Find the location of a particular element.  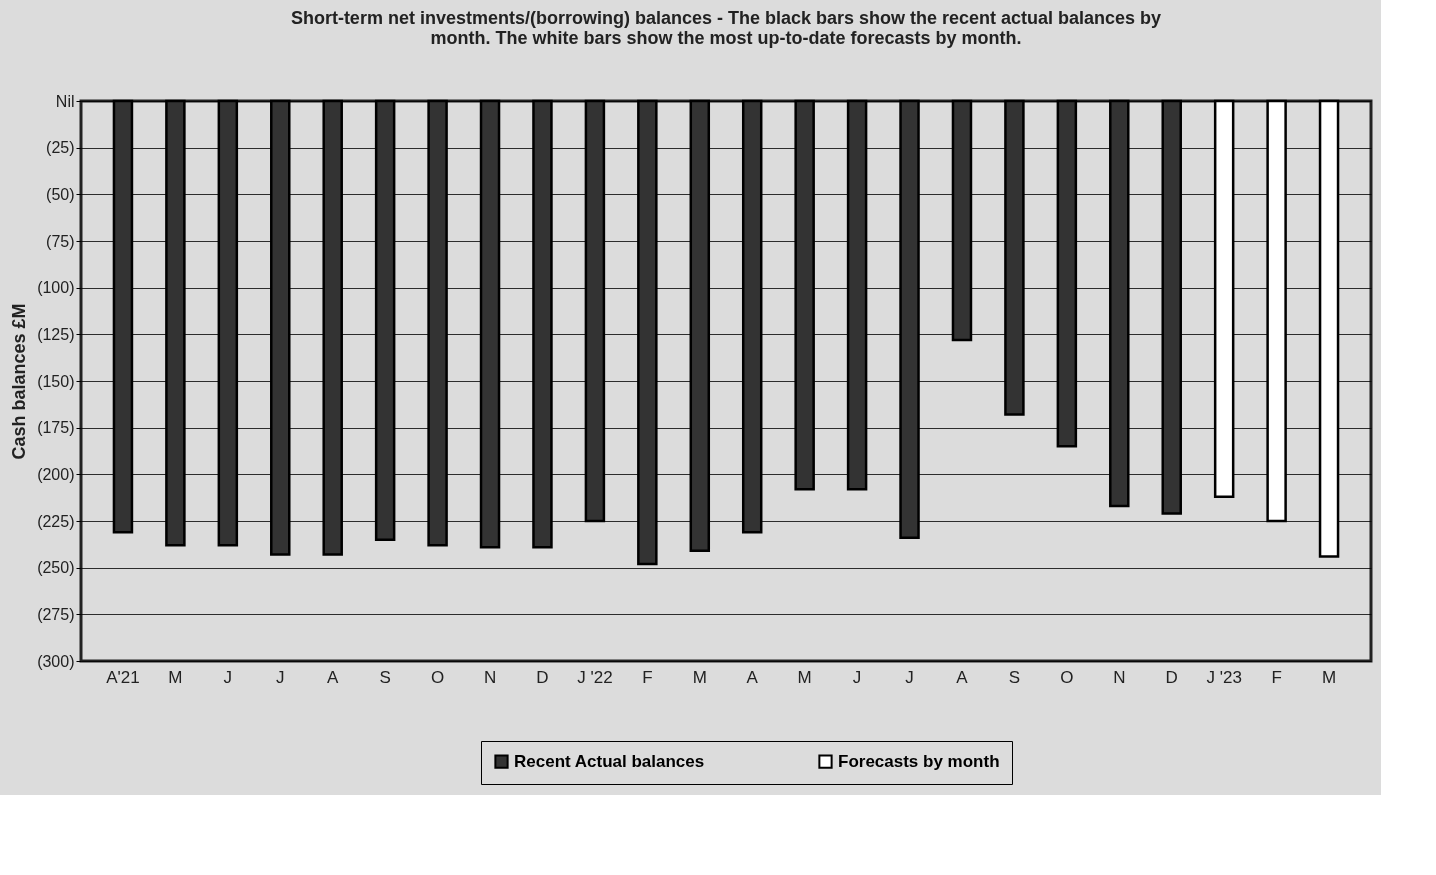

y-tick-label: (25) is located at coordinates (60, 148).